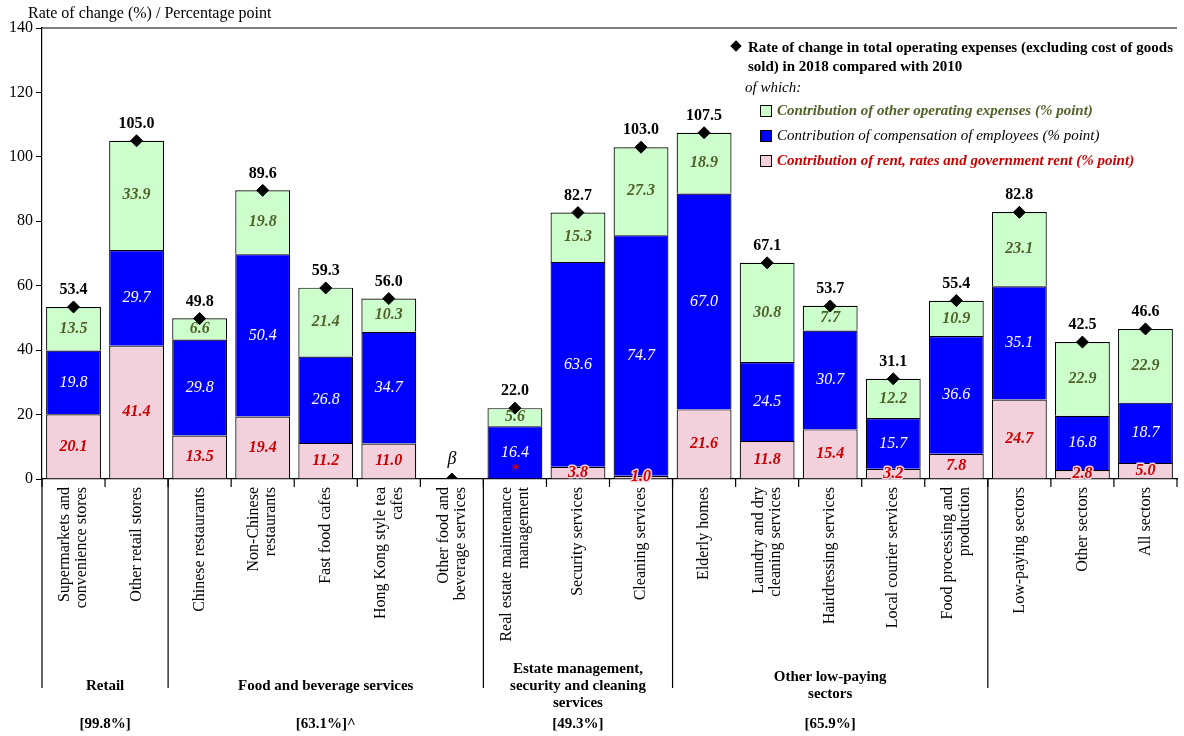 Image resolution: width=1184 pixels, height=736 pixels. What do you see at coordinates (704, 114) in the screenshot?
I see `data-label: 107.5` at bounding box center [704, 114].